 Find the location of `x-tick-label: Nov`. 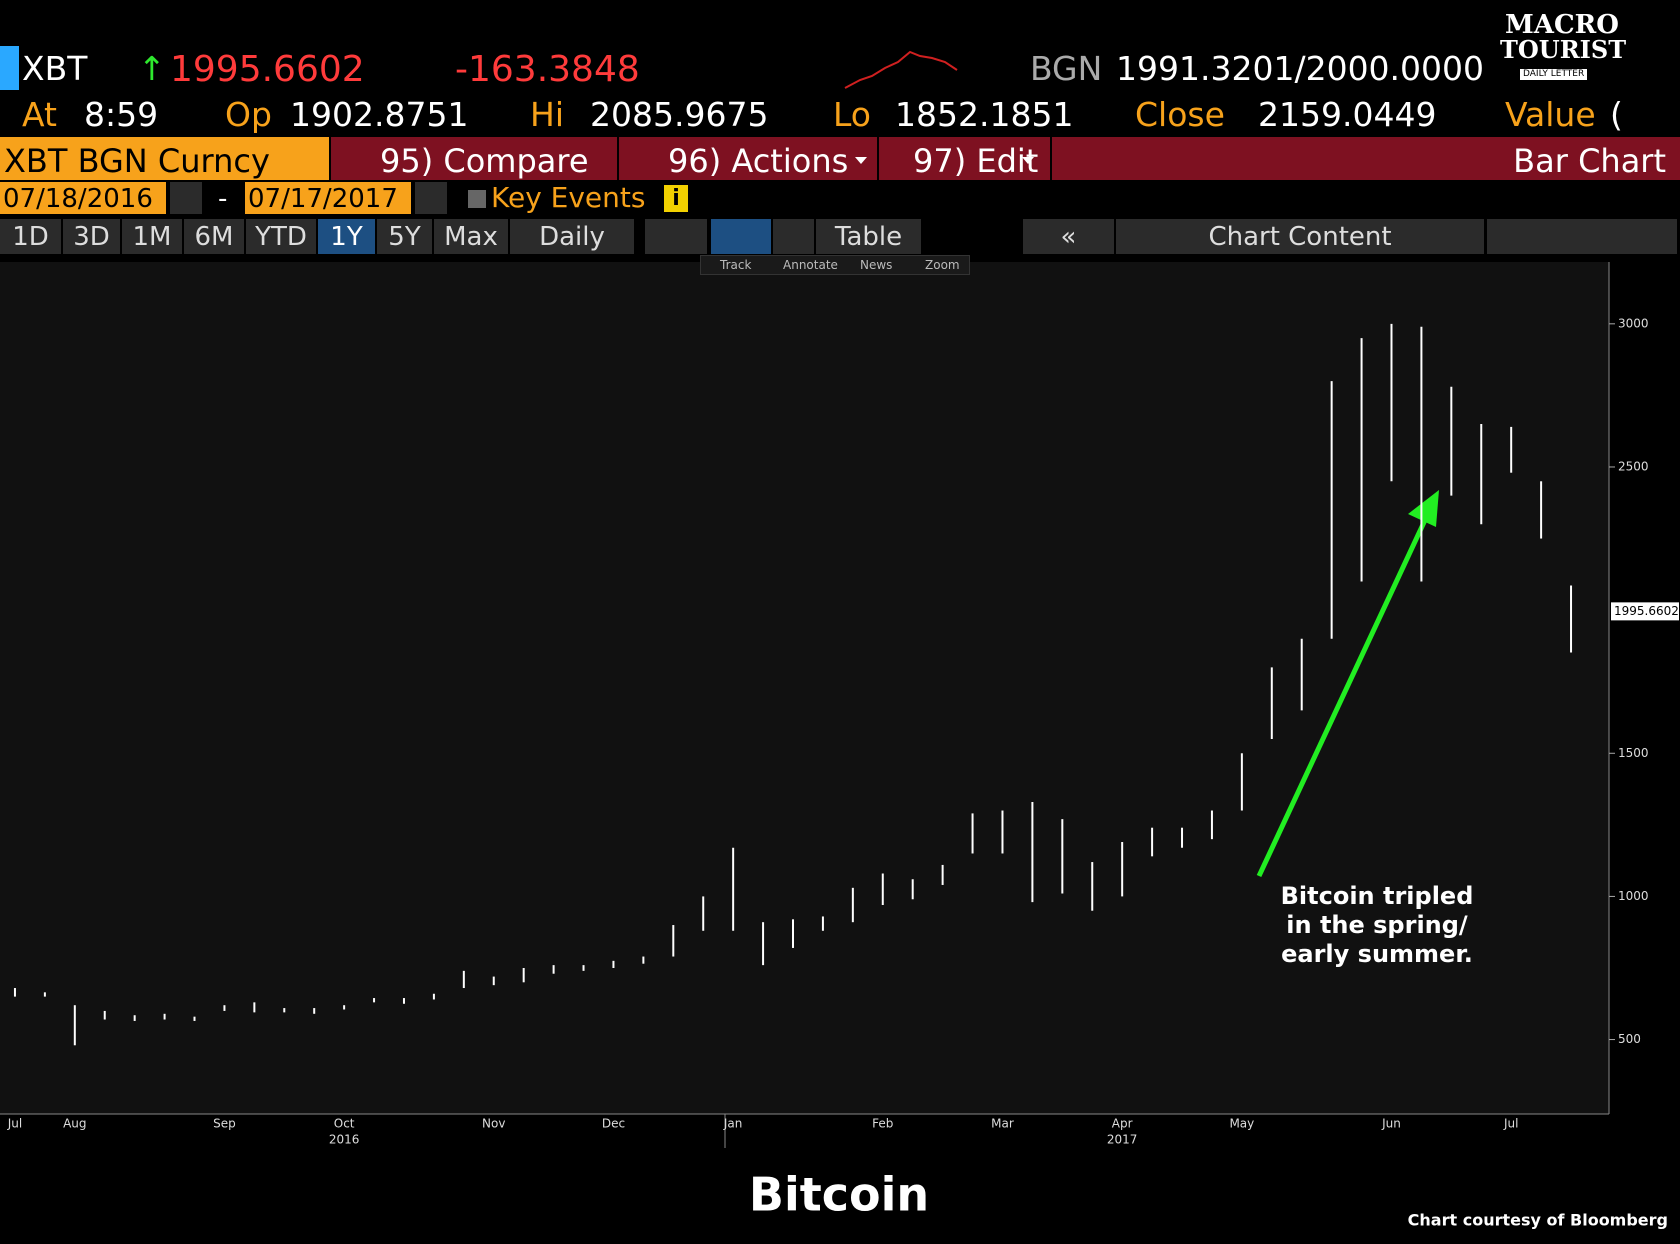

x-tick-label: Nov is located at coordinates (493, 1124).